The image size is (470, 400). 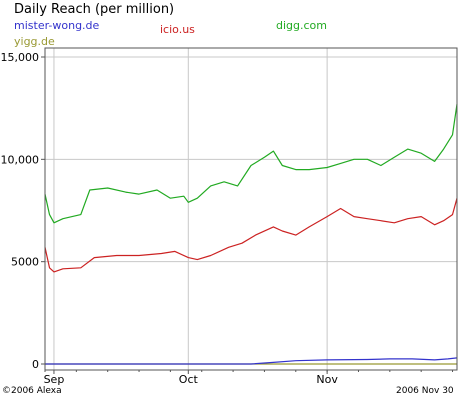 I want to click on y-tick-label: 10,000, so click(x=20, y=159).